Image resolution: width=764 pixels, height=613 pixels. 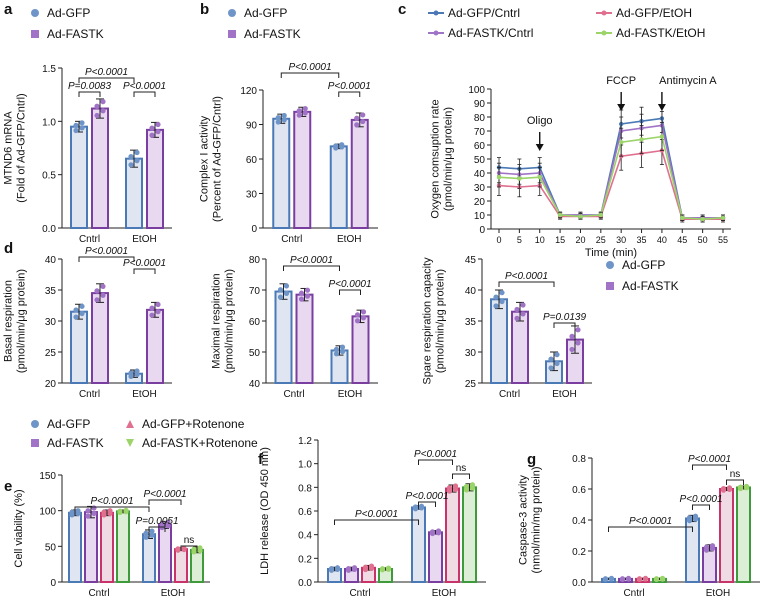 What do you see at coordinates (68, 13) in the screenshot?
I see `legend-a-legend-label: Ad-GFP` at bounding box center [68, 13].